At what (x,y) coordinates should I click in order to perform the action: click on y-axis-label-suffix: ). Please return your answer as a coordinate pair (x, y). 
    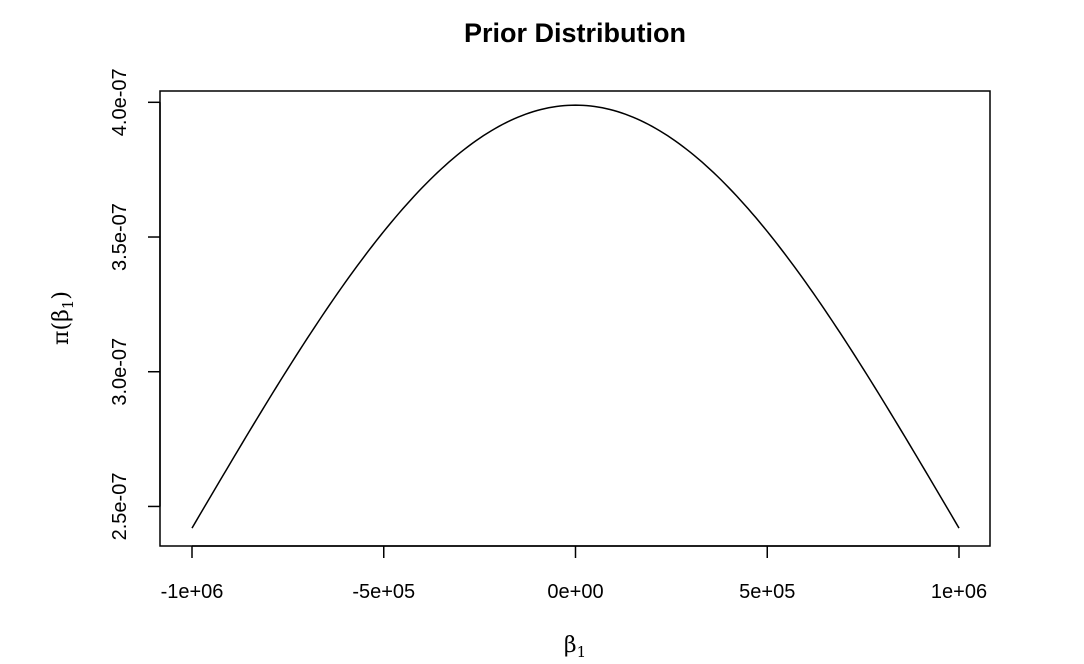
    Looking at the image, I should click on (61, 295).